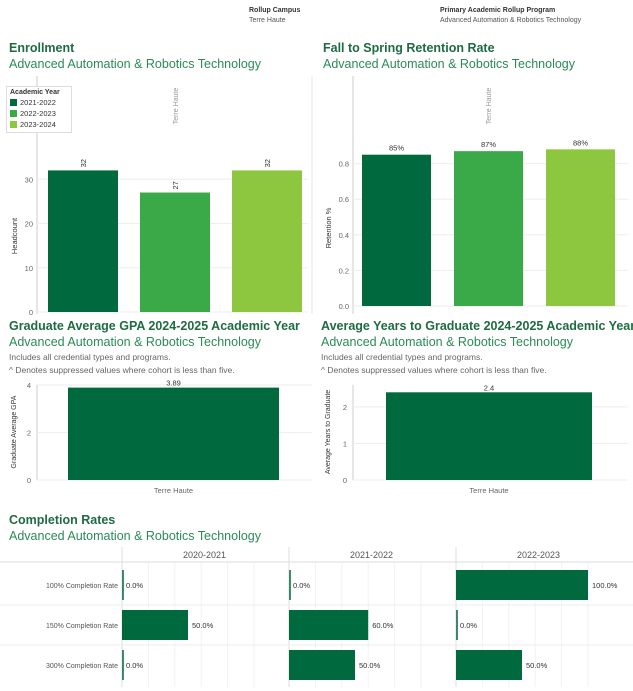 This screenshot has width=633, height=691. I want to click on bar-value-label: 85%, so click(396, 148).